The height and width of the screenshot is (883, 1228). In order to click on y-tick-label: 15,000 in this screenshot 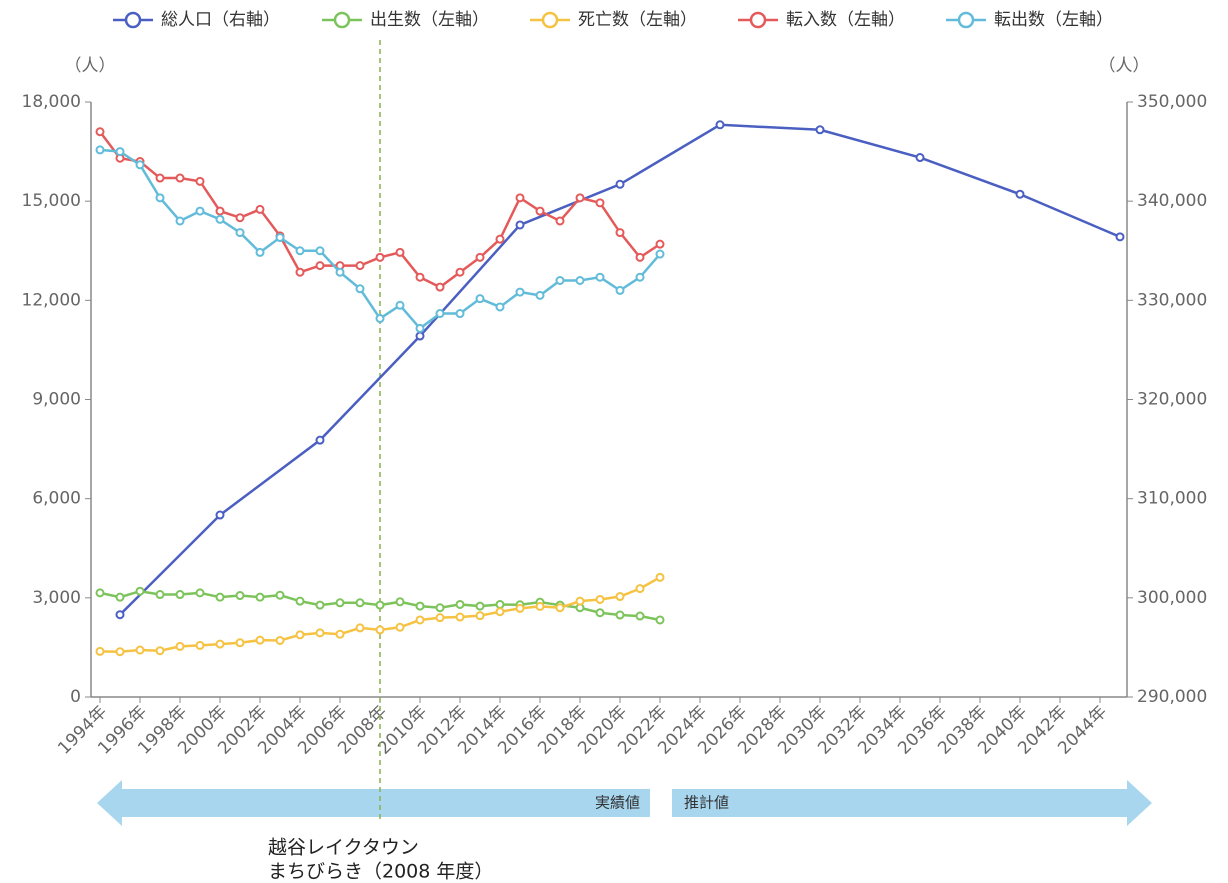, I will do `click(51, 201)`.